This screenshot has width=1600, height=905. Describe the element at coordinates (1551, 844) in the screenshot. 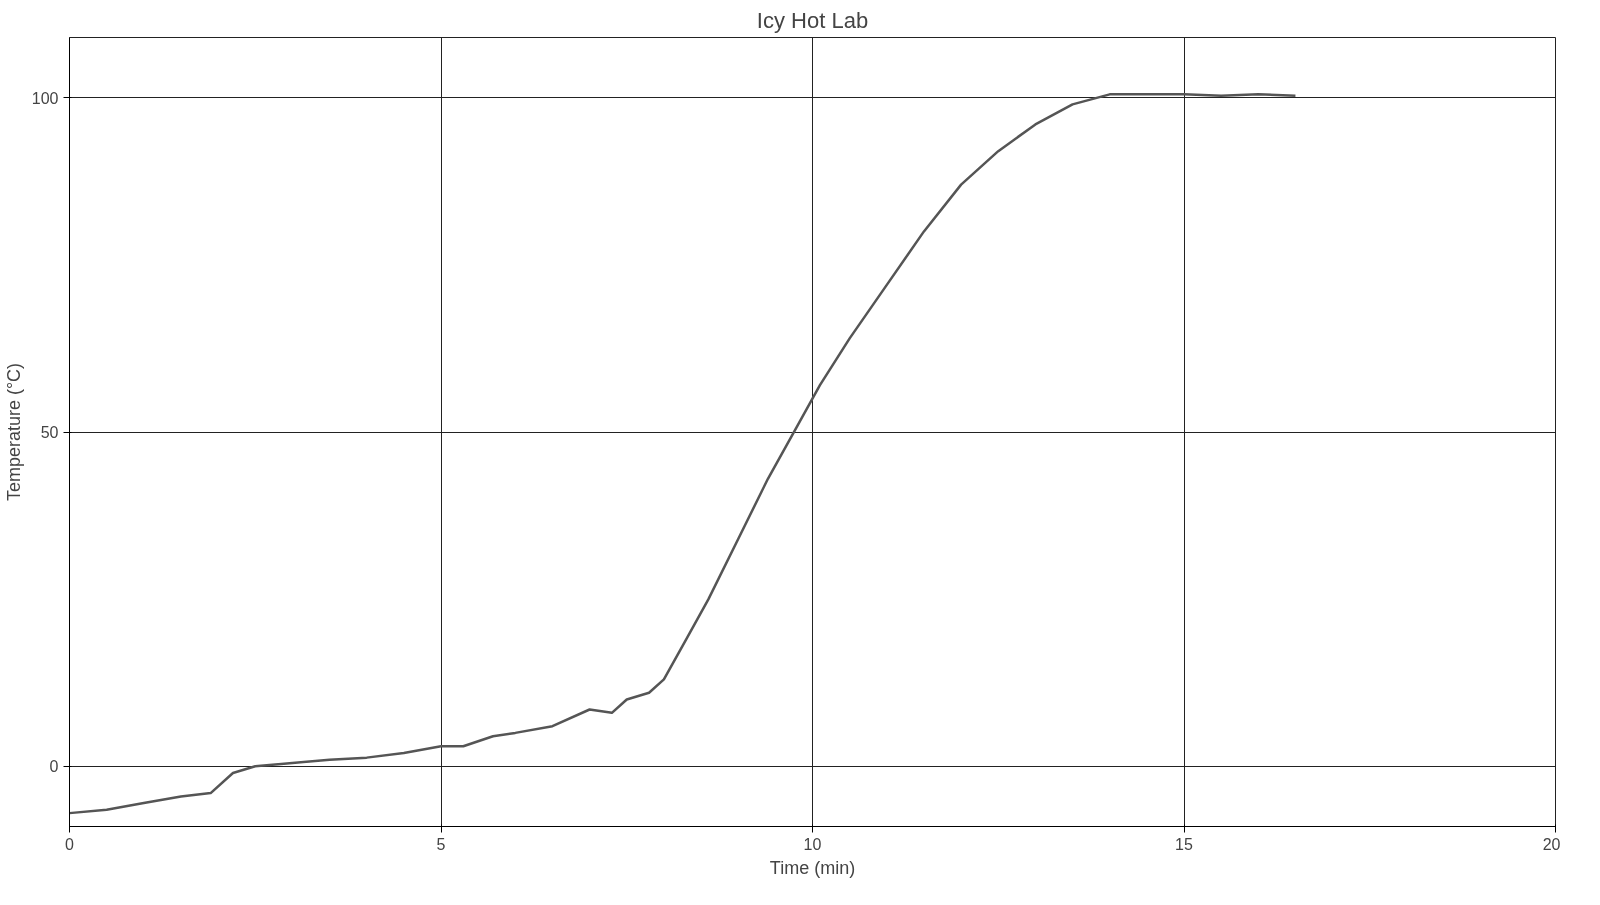

I see `x-tick-label: 20` at that location.